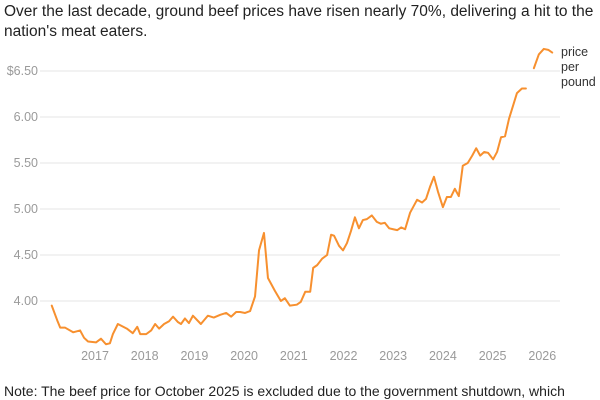 The image size is (600, 400). What do you see at coordinates (578, 82) in the screenshot?
I see `series-label-line-3: pound` at bounding box center [578, 82].